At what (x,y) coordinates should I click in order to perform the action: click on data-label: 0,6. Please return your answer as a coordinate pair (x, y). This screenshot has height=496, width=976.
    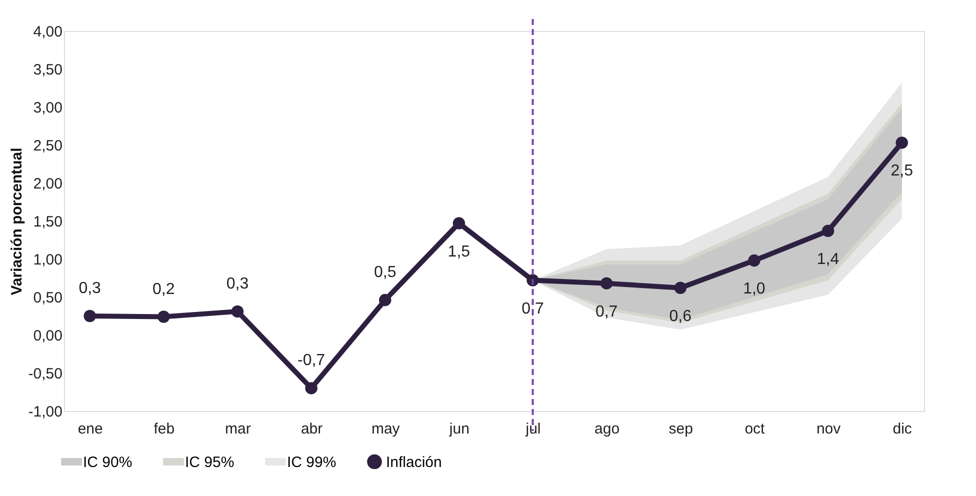
    Looking at the image, I should click on (680, 316).